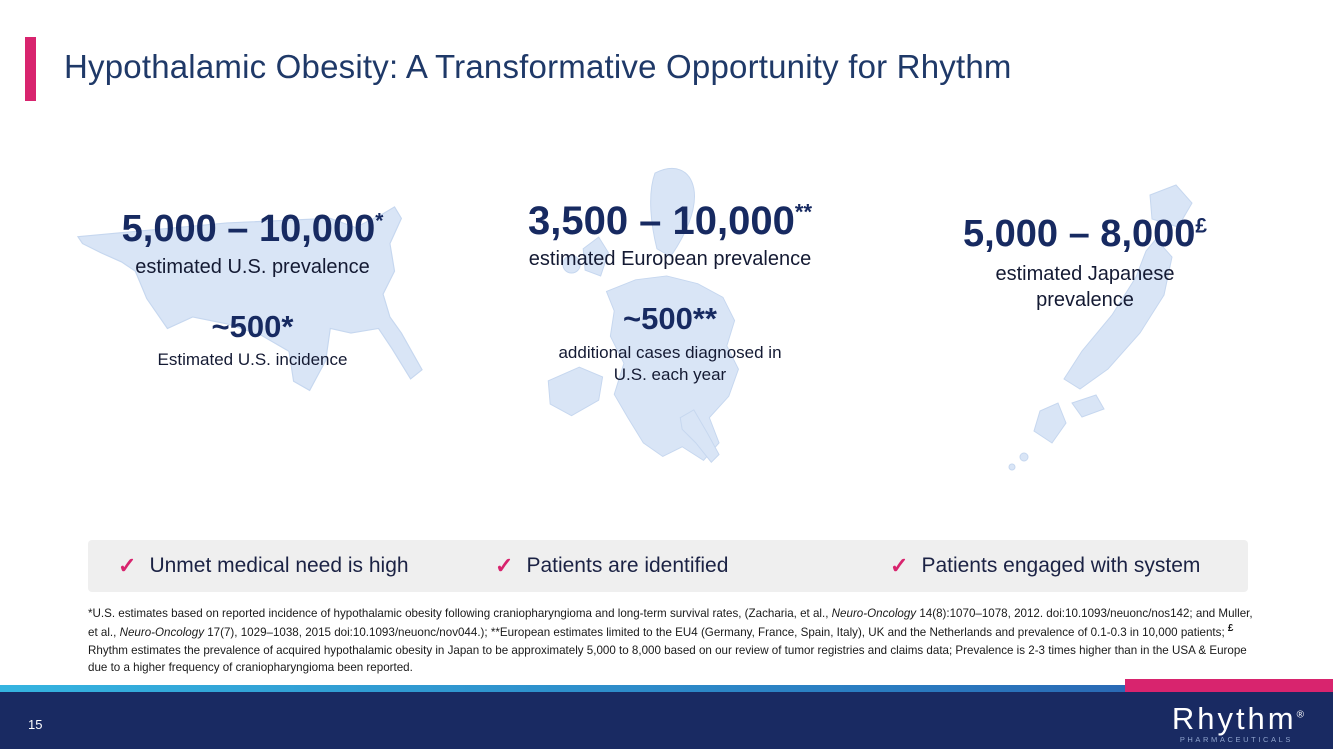  What do you see at coordinates (1085, 286) in the screenshot?
I see `stat-label-japan-prevalence: estimated Japanese prevalence` at bounding box center [1085, 286].